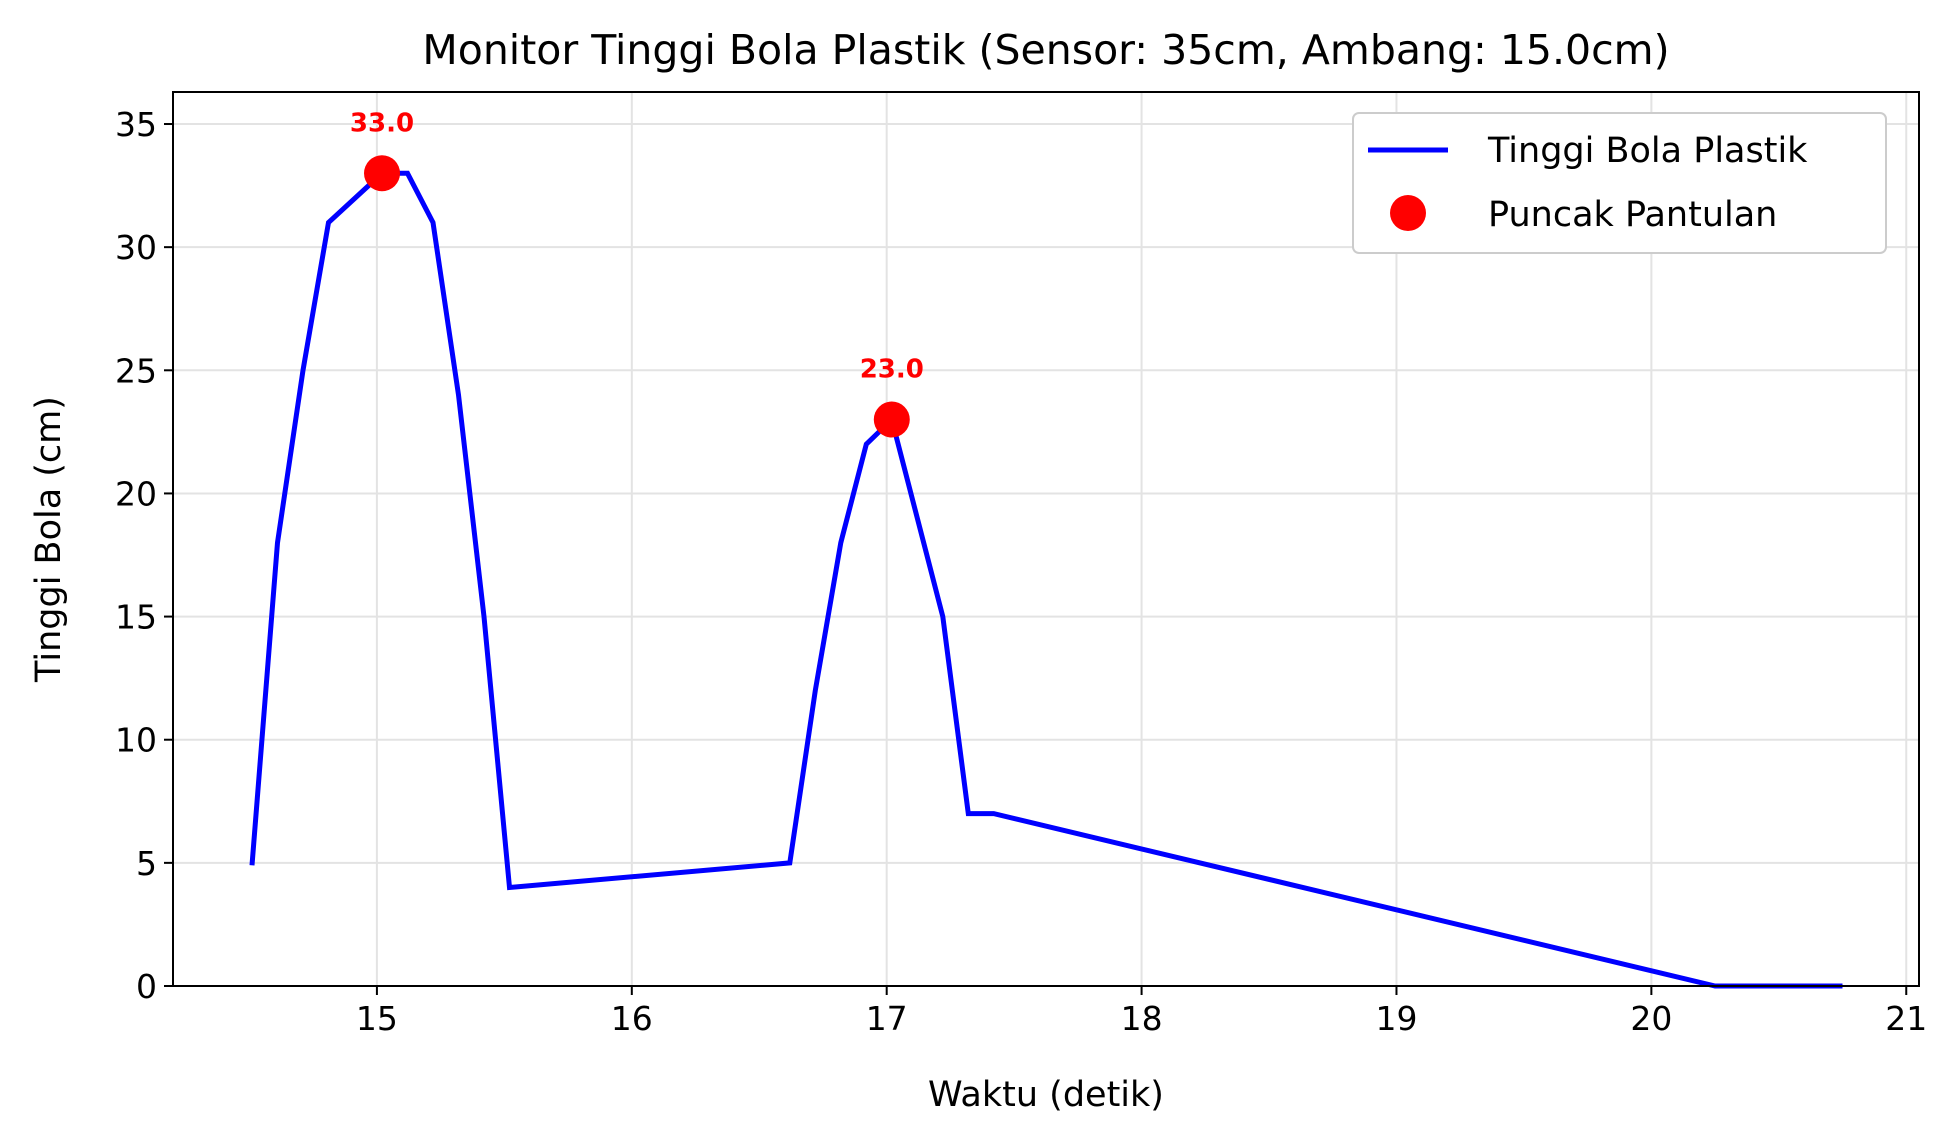 The image size is (1938, 1139). I want to click on y-tick-label: 35, so click(136, 124).